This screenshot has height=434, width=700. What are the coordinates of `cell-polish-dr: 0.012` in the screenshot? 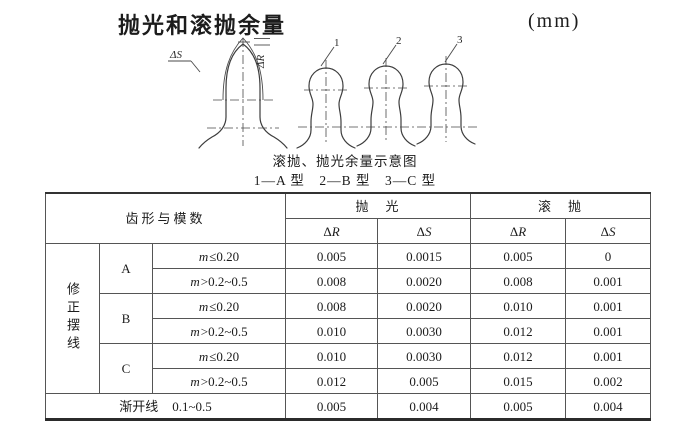 It's located at (332, 381).